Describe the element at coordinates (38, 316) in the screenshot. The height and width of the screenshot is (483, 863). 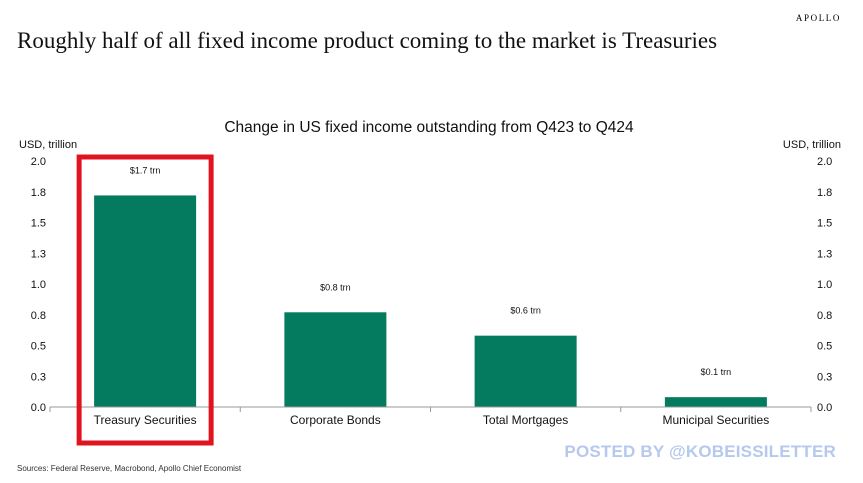
I see `y-tick-label-left: 0.8` at that location.